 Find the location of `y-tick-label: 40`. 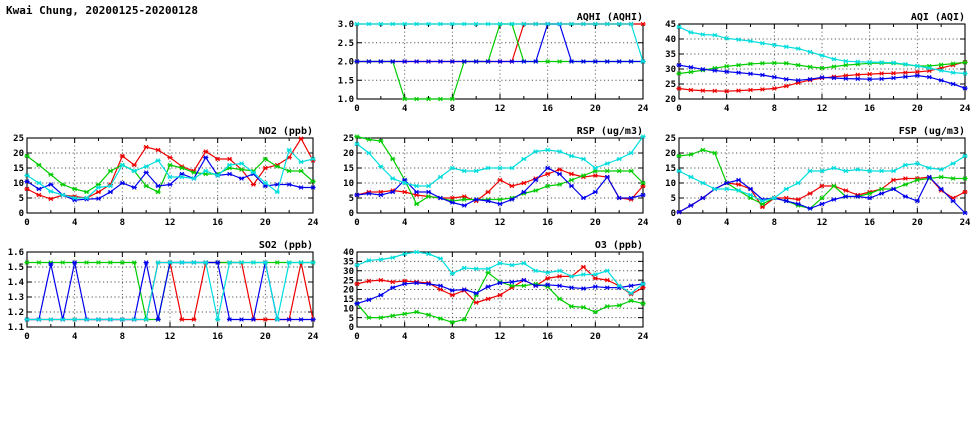

y-tick-label: 40 is located at coordinates (670, 40).